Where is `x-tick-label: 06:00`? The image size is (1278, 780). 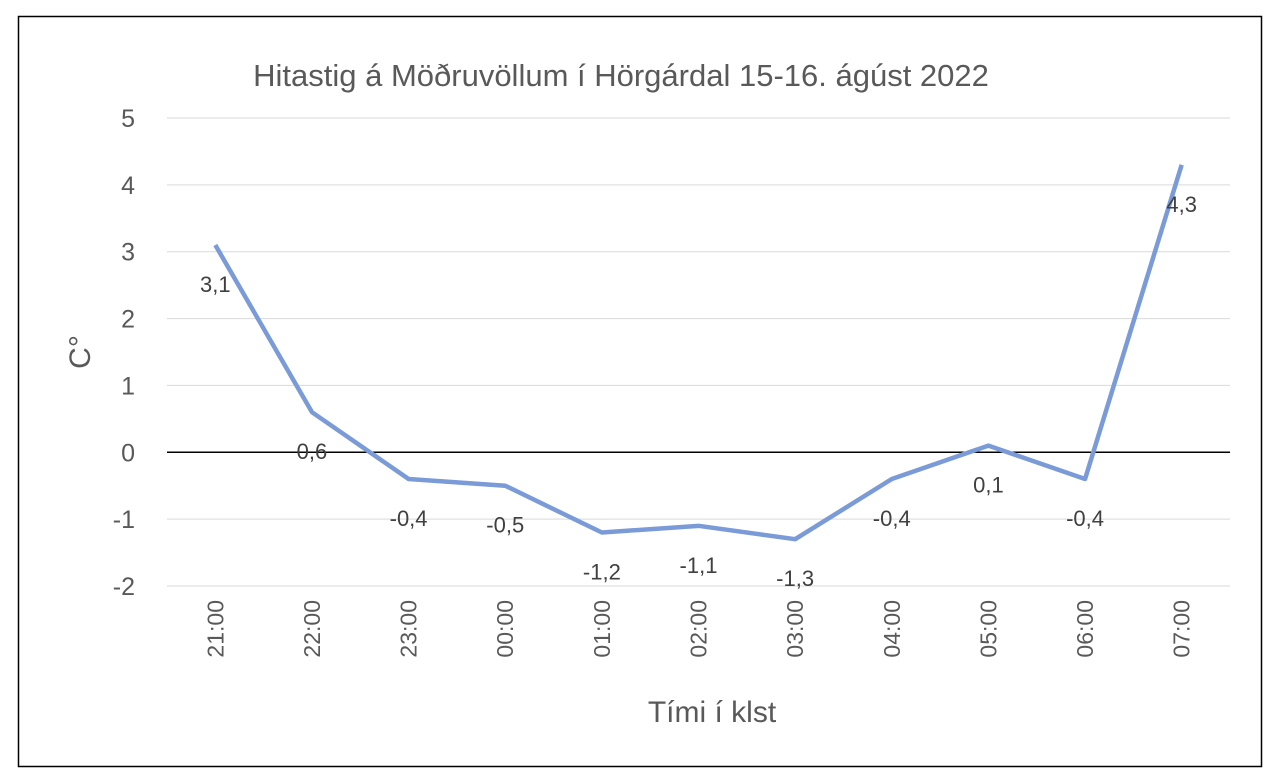 x-tick-label: 06:00 is located at coordinates (1085, 629).